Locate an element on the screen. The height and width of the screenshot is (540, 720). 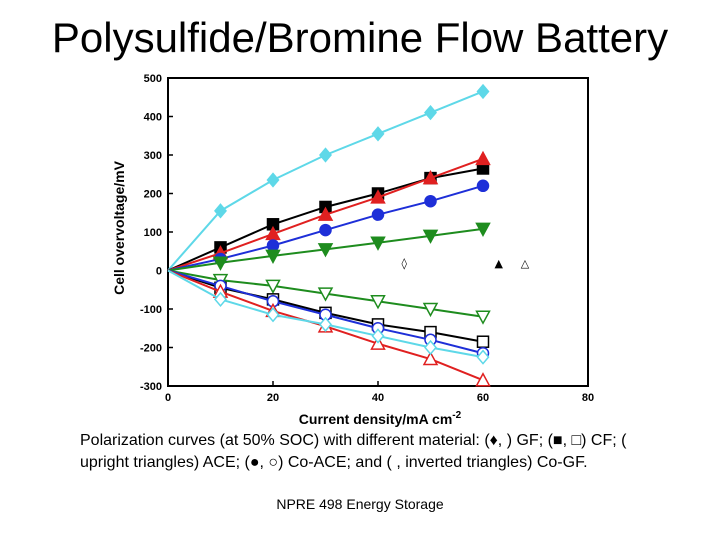
x-tick-label: 60 is located at coordinates (483, 398).